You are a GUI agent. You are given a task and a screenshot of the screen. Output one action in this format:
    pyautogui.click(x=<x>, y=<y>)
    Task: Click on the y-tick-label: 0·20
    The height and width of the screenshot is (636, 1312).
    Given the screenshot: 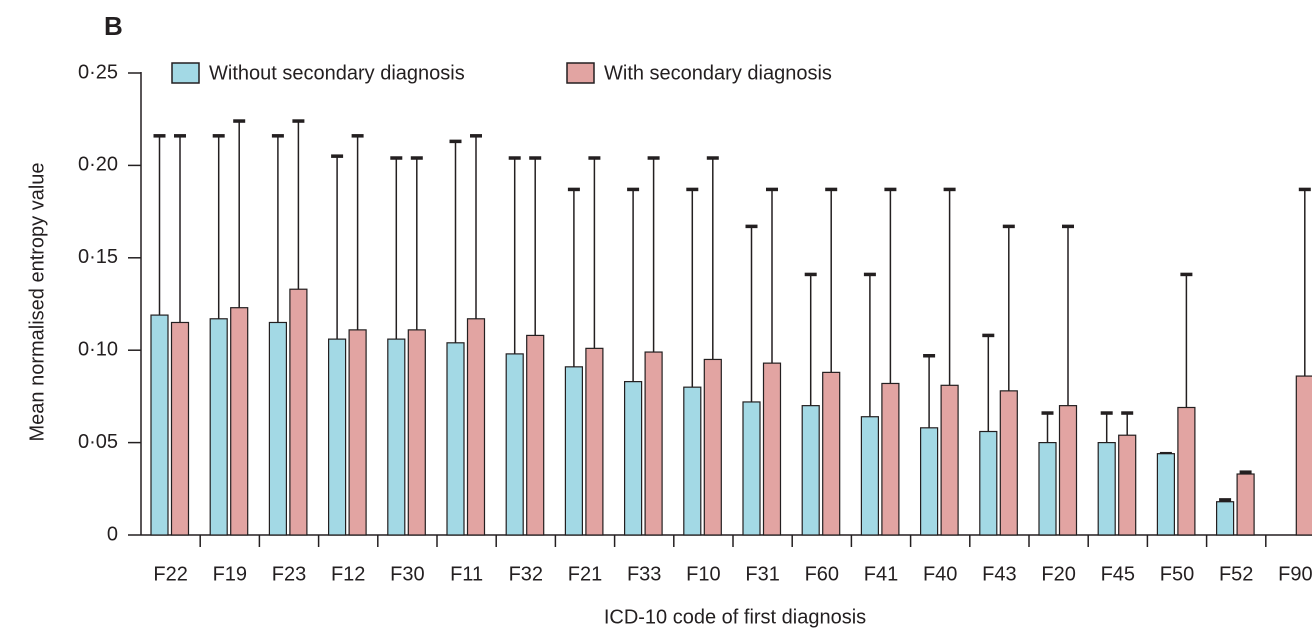 What is the action you would take?
    pyautogui.click(x=98, y=165)
    